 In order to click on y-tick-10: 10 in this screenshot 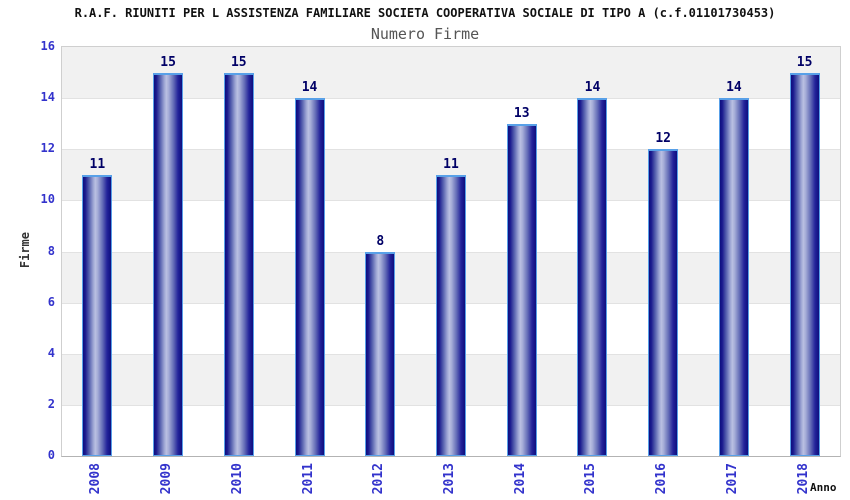, I will do `click(47, 199)`.